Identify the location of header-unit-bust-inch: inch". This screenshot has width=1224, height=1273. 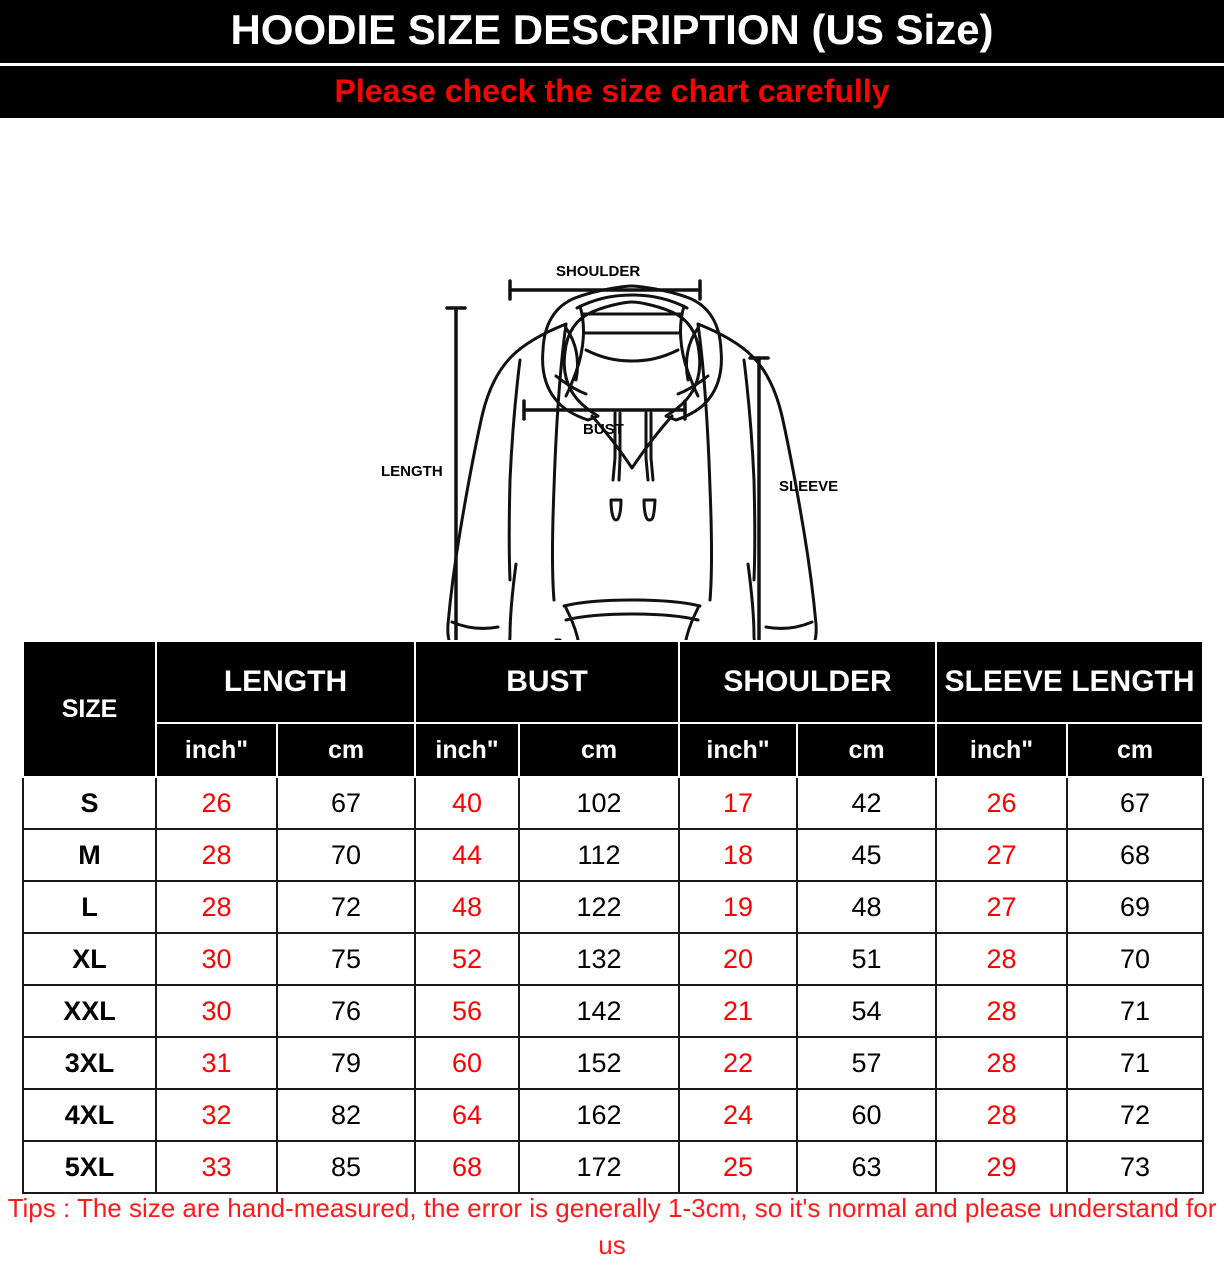
(467, 750).